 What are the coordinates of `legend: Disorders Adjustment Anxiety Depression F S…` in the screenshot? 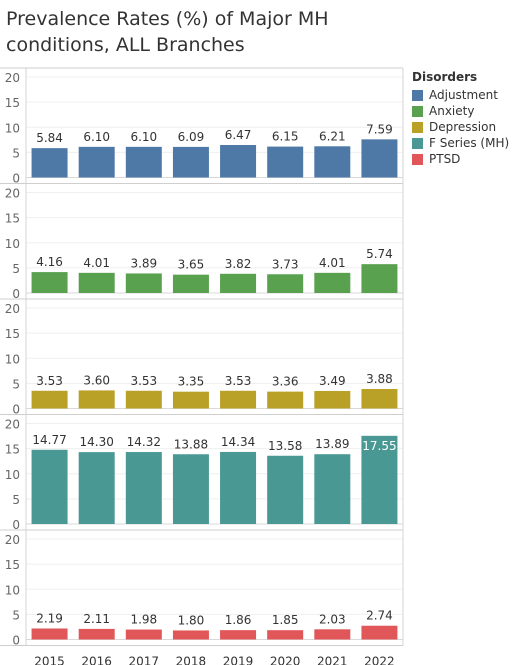 It's located at (460, 118).